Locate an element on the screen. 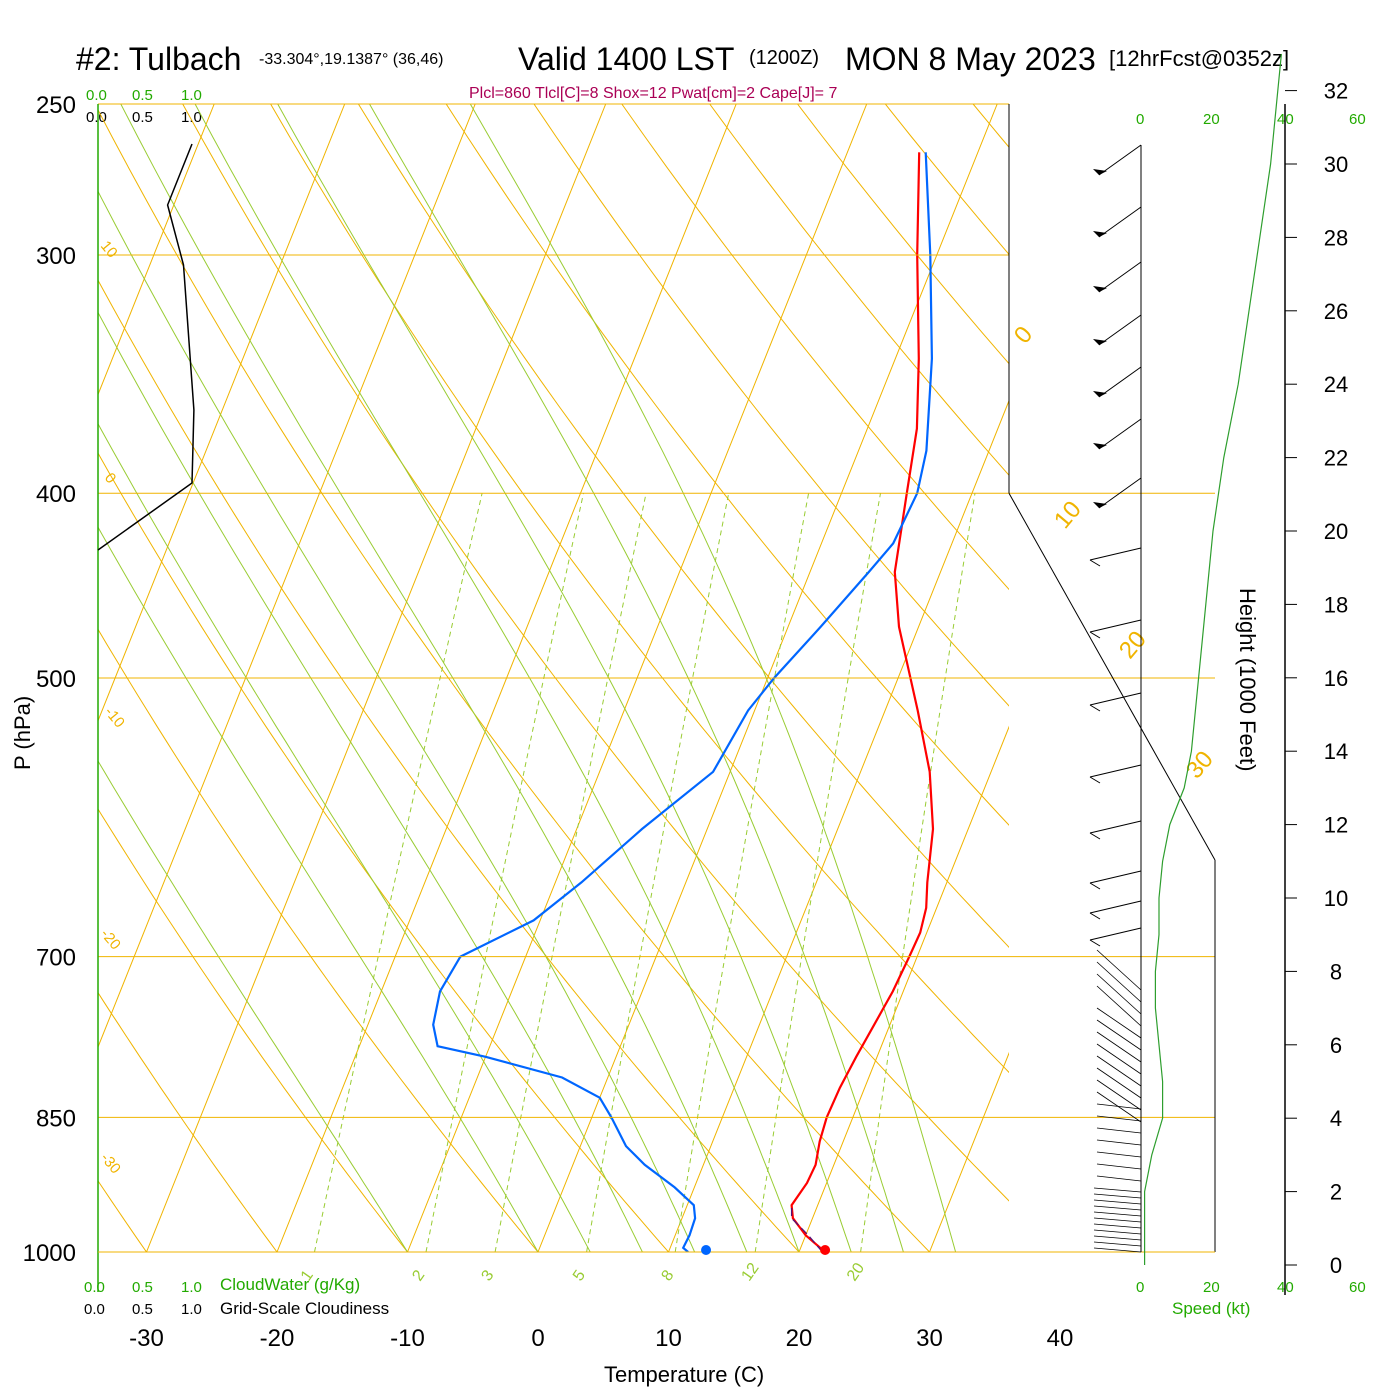 This screenshot has height=1400, width=1400. speed-tick-label: 60 is located at coordinates (1357, 1287).